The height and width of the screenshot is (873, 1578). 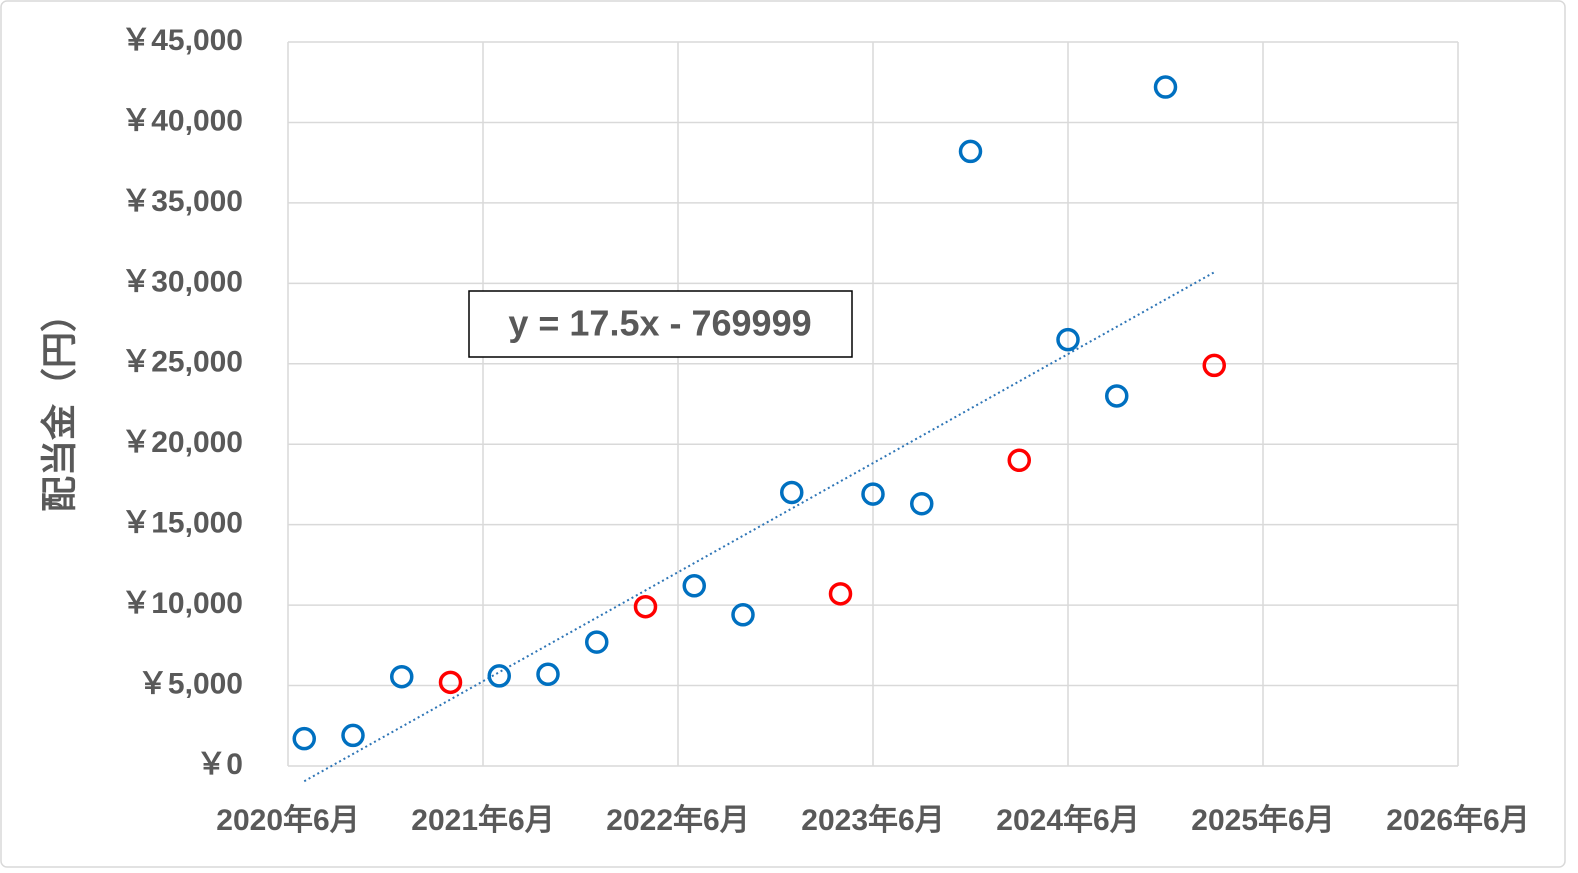 I want to click on y-tick-label: ￥40,000, so click(x=182, y=120).